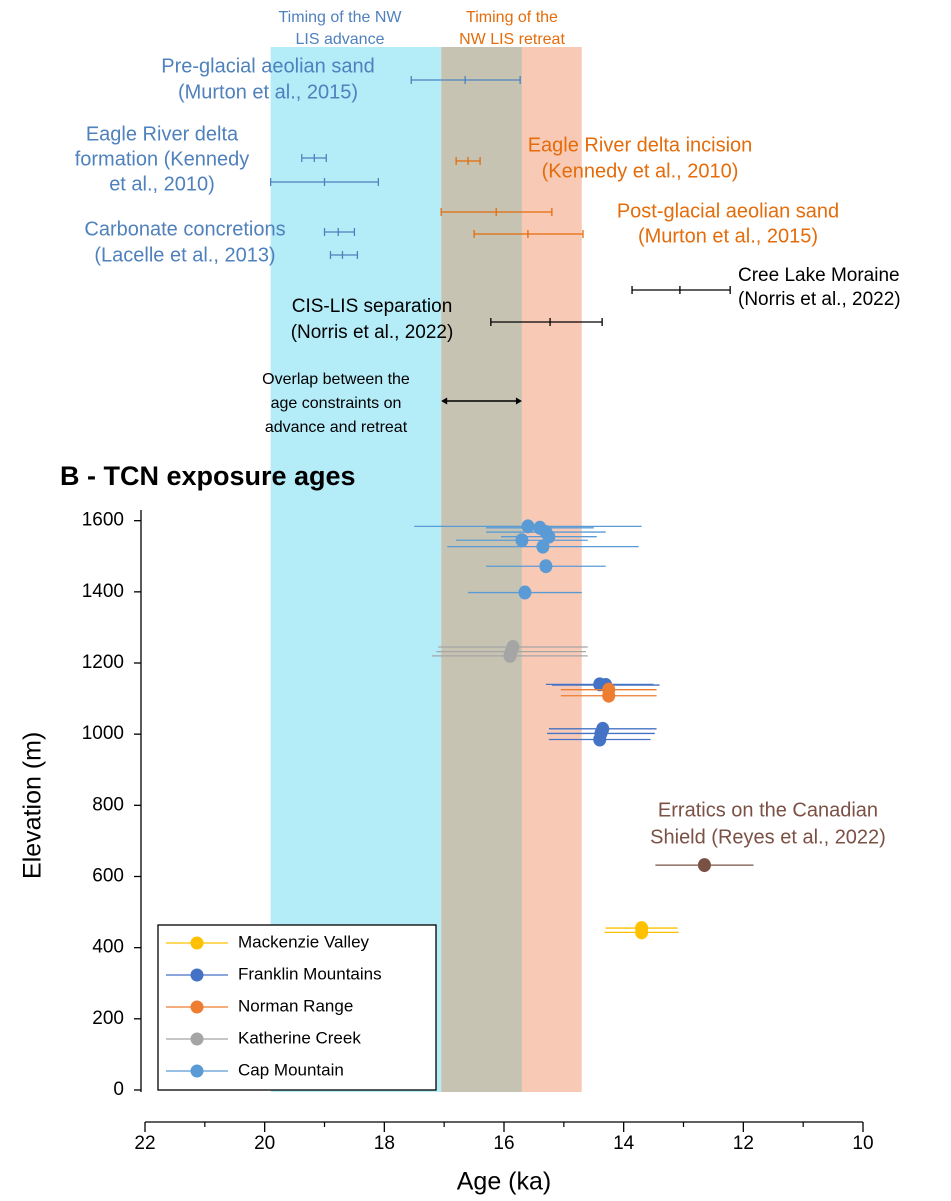 This screenshot has height=1201, width=951. I want to click on y-axis-label: Elevation (m), so click(33, 805).